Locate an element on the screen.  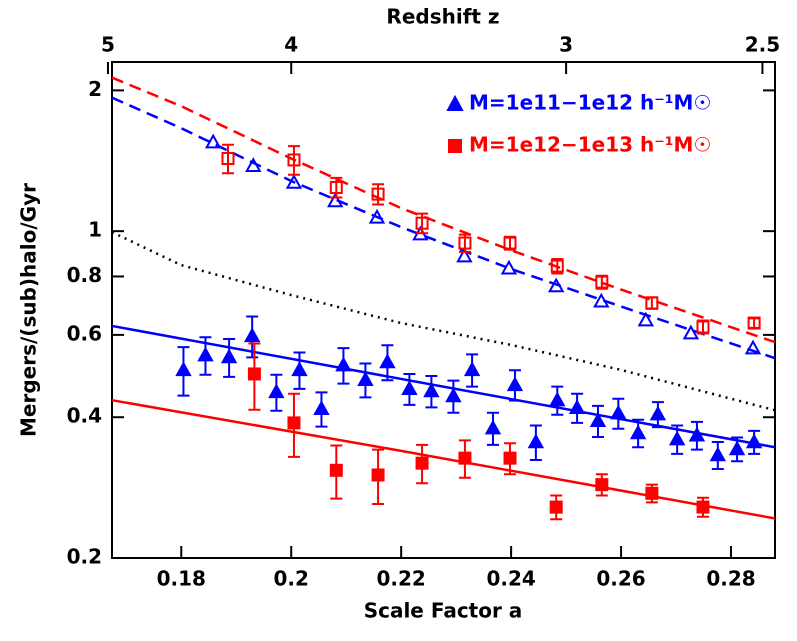
x-tick-label: 0.22 is located at coordinates (400, 579).